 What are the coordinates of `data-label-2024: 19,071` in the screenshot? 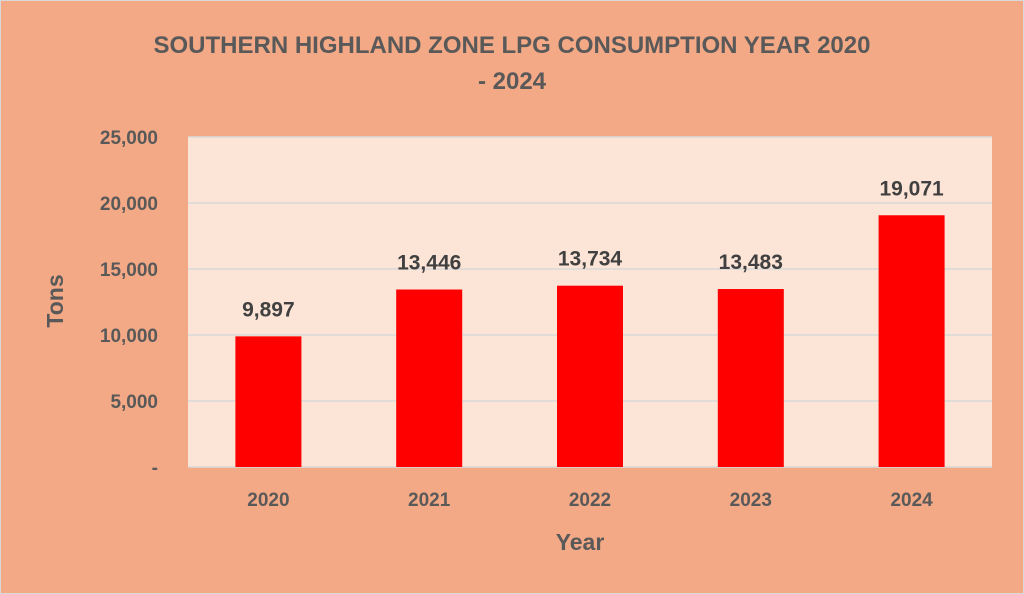 It's located at (911, 188).